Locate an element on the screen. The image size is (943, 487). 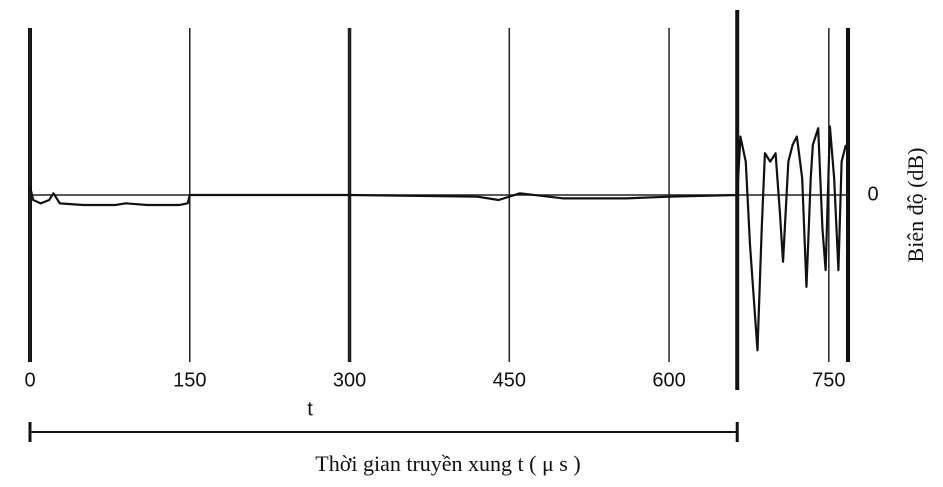
x-tick-label: 300 is located at coordinates (349, 380).